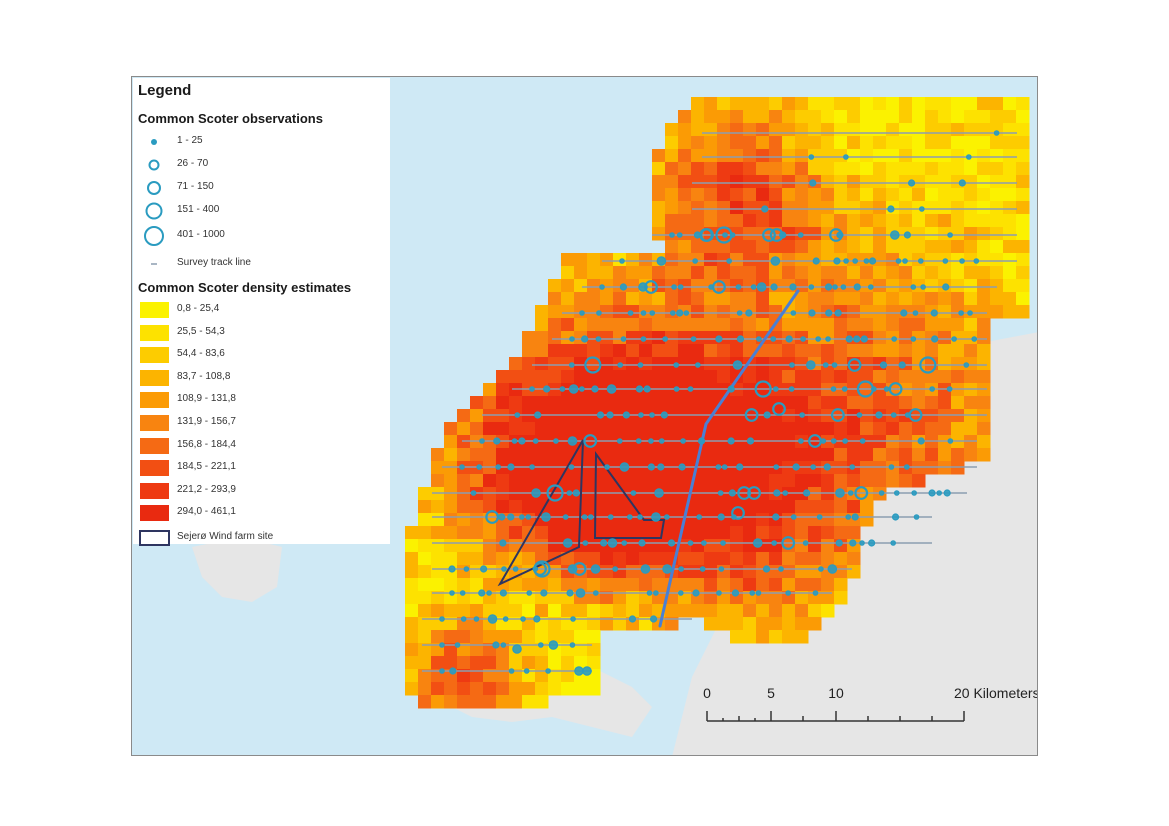 Image resolution: width=1169 pixels, height=826 pixels. Describe the element at coordinates (201, 354) in the screenshot. I see `density-class-label: 54,4 - 83,6` at that location.